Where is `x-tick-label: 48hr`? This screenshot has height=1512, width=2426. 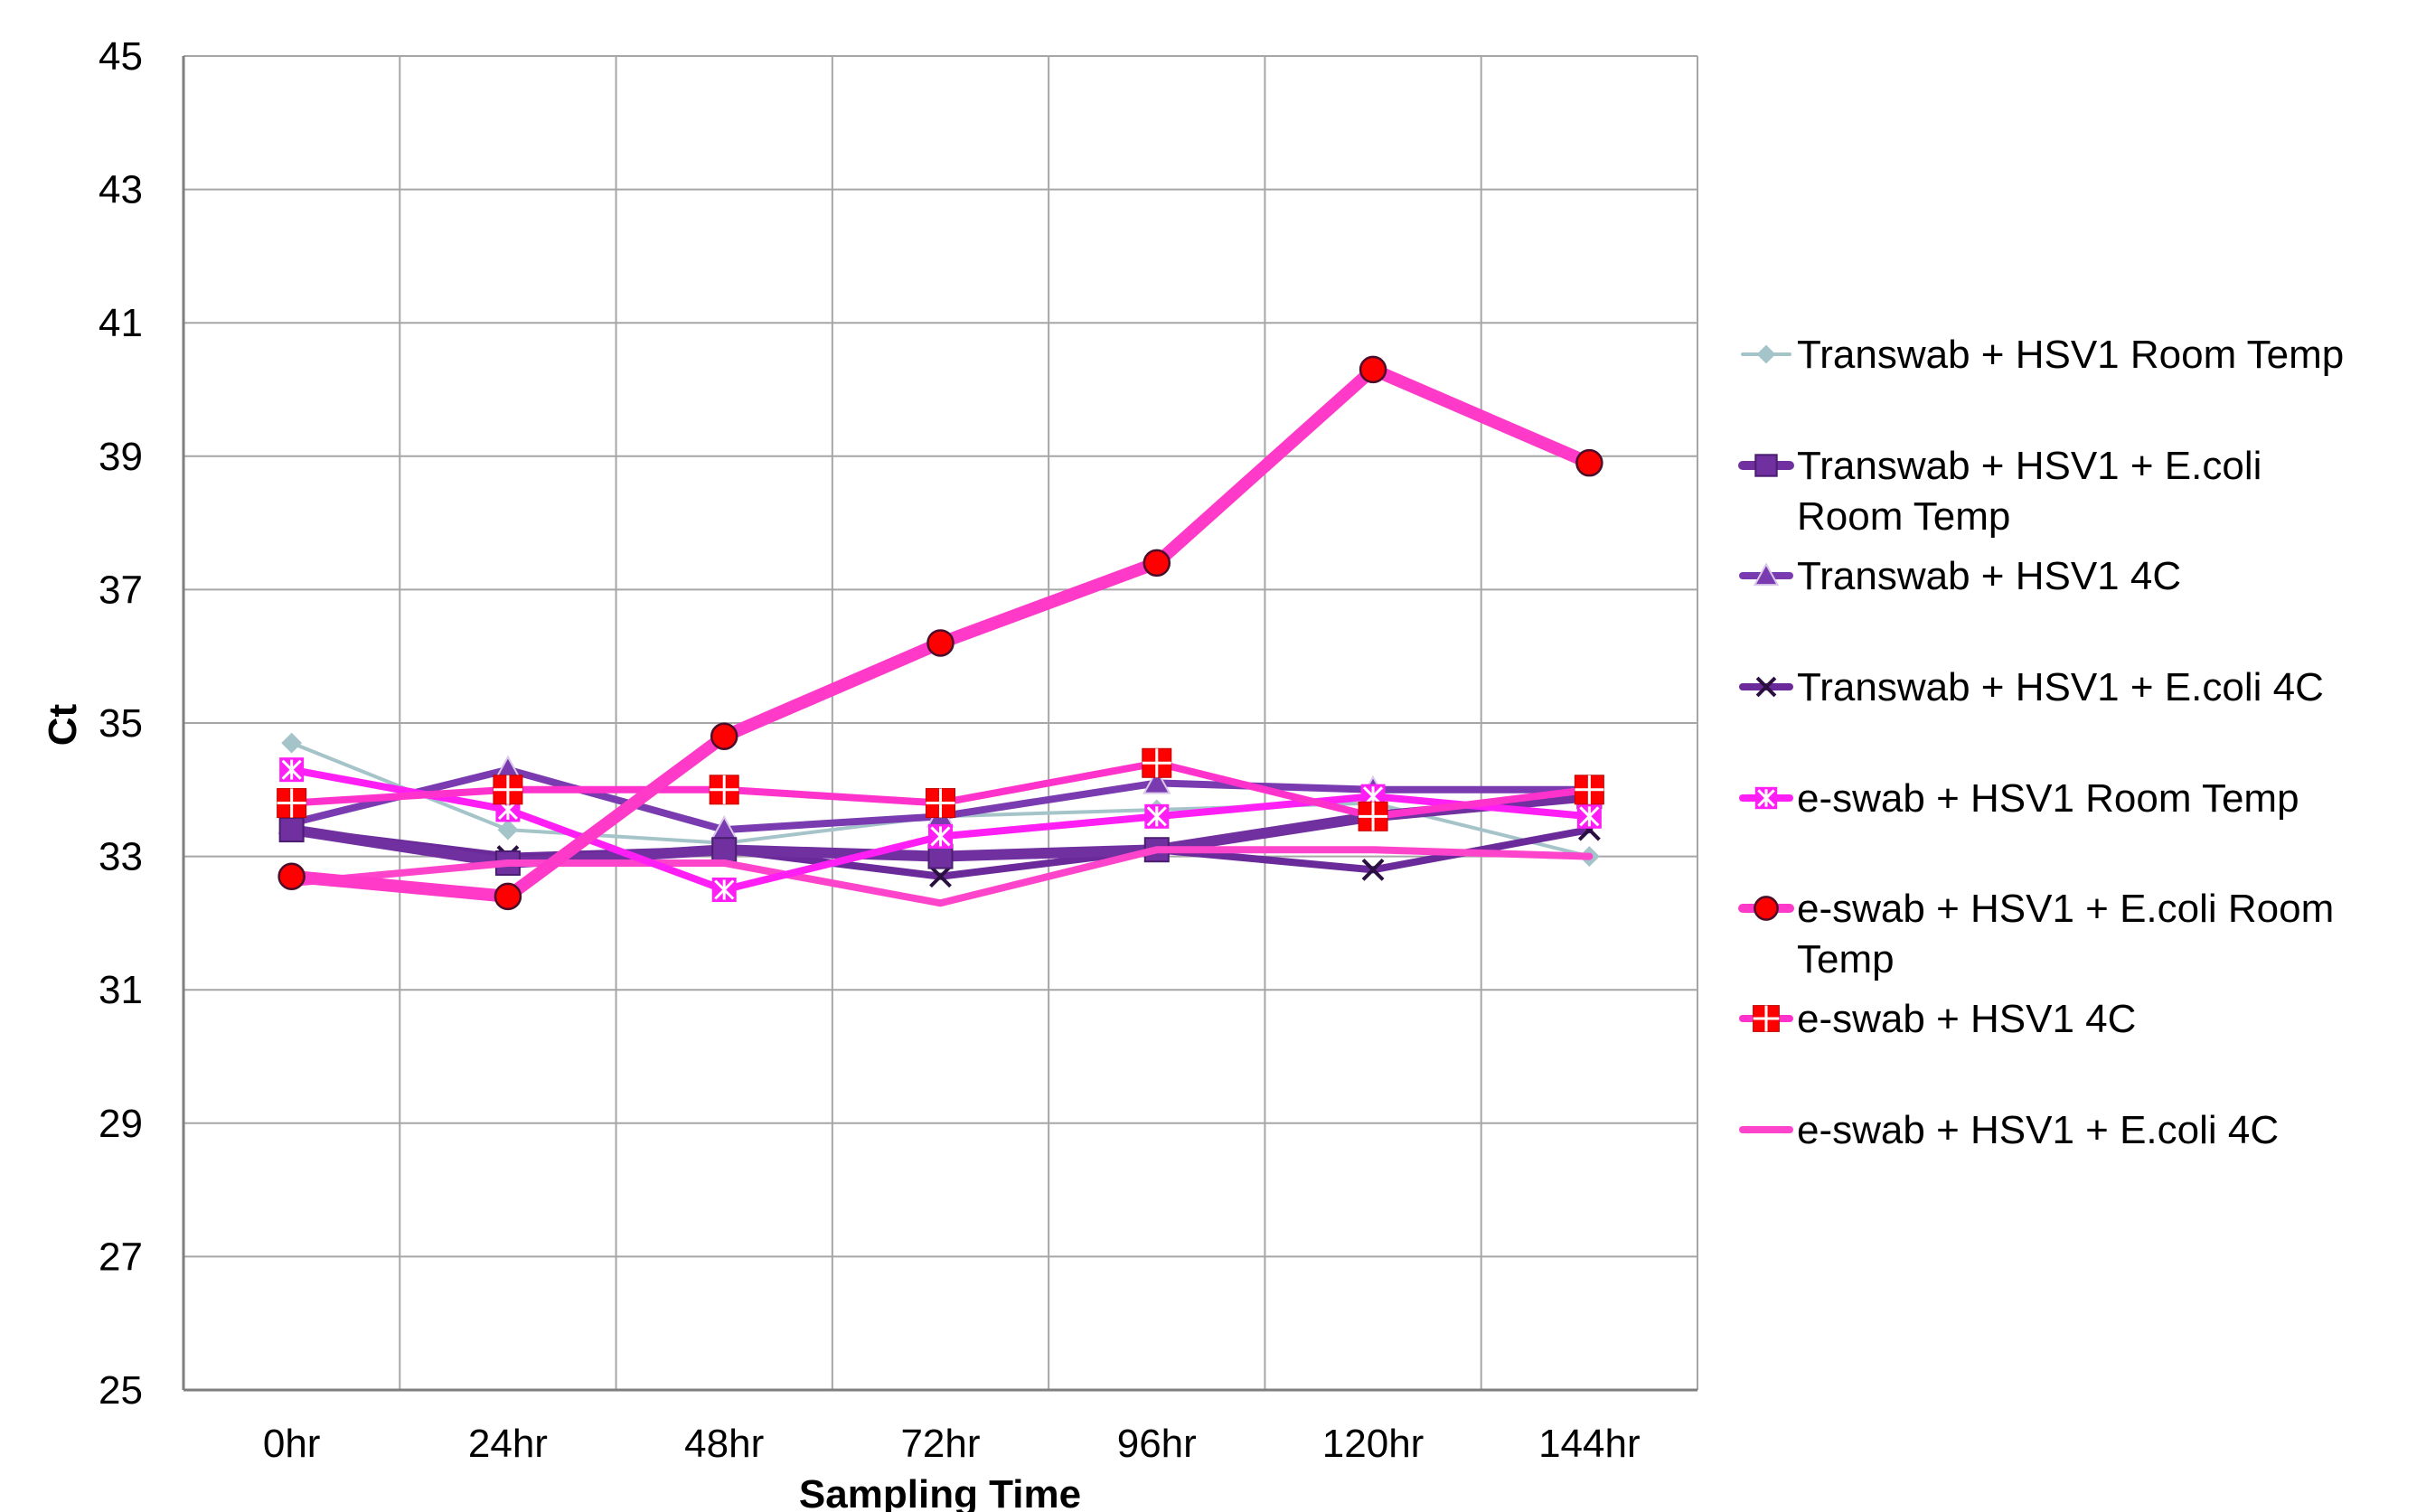
x-tick-label: 48hr is located at coordinates (724, 1444).